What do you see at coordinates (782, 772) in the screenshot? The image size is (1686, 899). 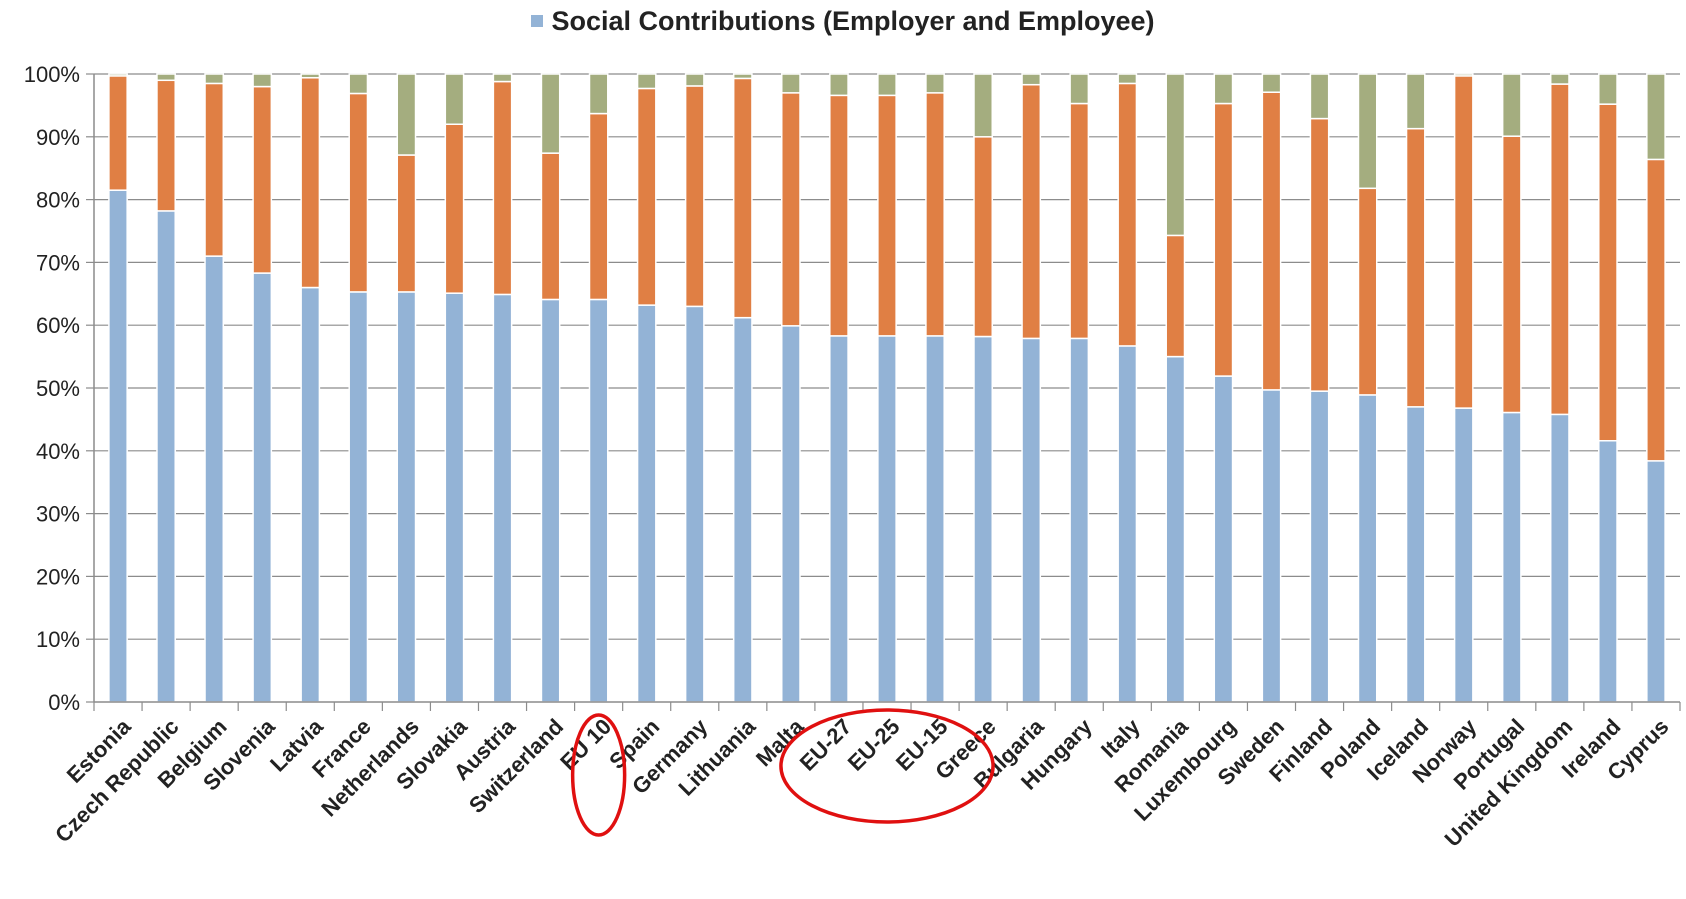 I see `annotations` at bounding box center [782, 772].